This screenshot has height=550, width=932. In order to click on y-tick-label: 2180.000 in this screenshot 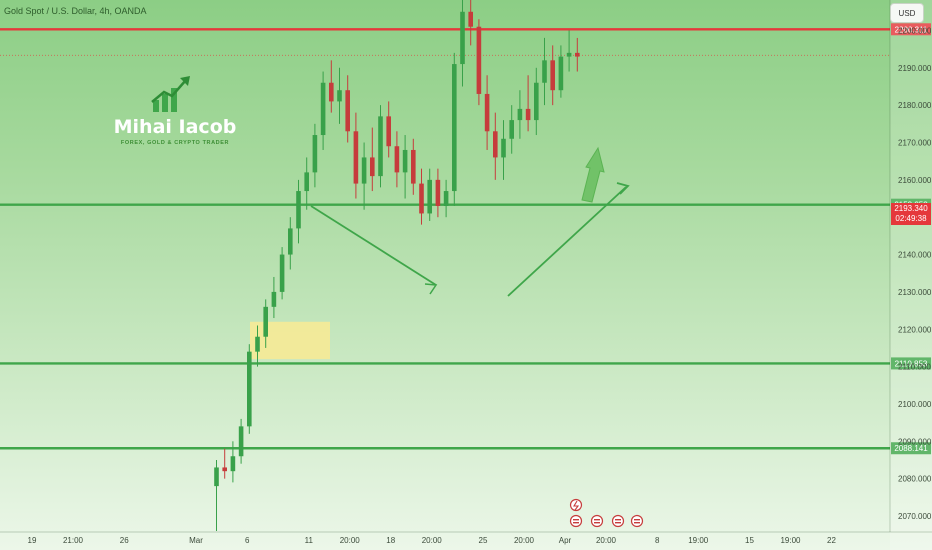, I will do `click(915, 105)`.